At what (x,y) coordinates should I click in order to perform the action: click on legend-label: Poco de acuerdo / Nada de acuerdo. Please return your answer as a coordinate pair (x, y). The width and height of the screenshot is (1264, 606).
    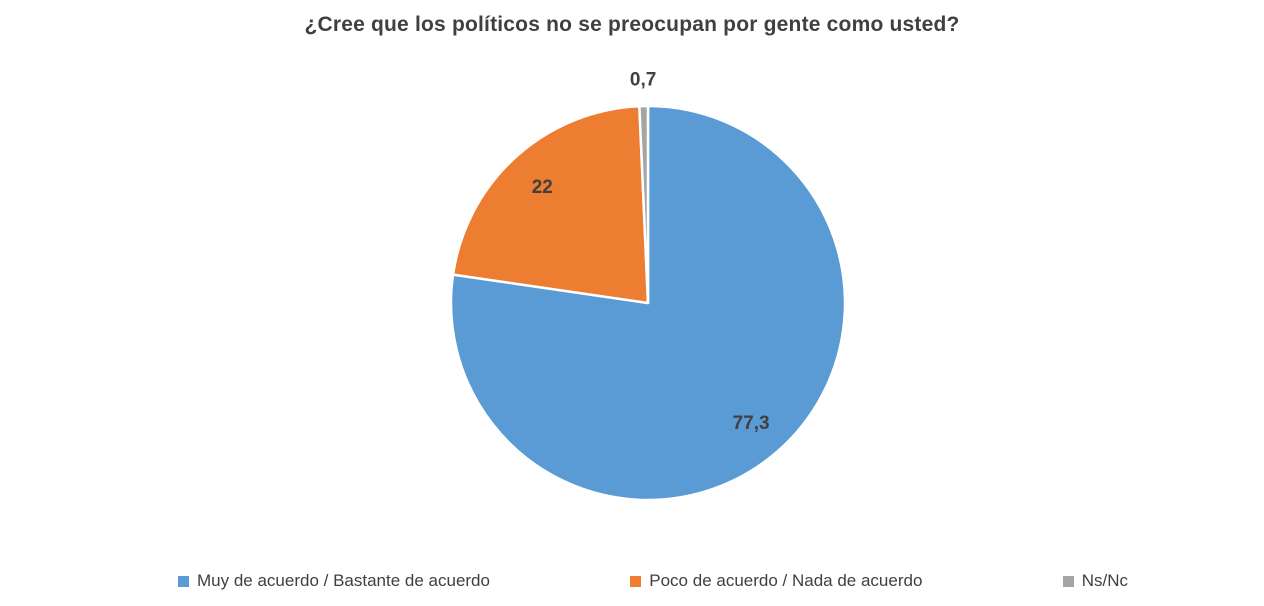
    Looking at the image, I should click on (786, 580).